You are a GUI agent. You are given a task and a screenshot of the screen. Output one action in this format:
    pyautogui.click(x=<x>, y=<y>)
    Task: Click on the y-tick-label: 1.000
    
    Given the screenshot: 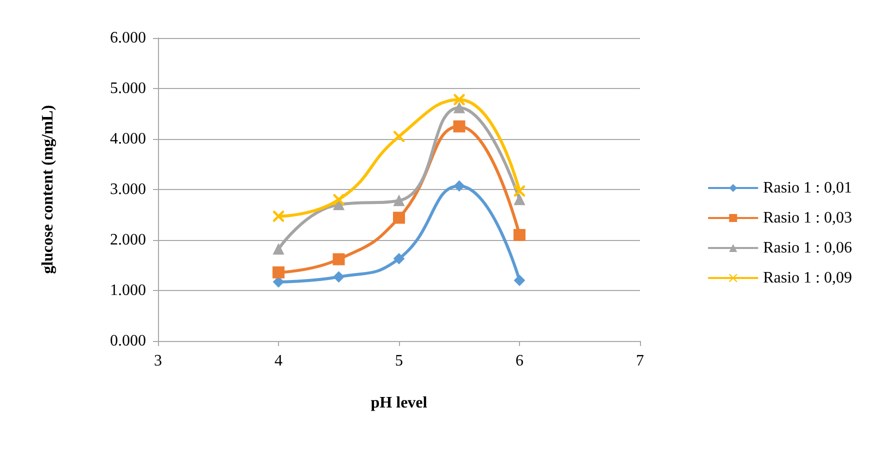 What is the action you would take?
    pyautogui.click(x=128, y=290)
    